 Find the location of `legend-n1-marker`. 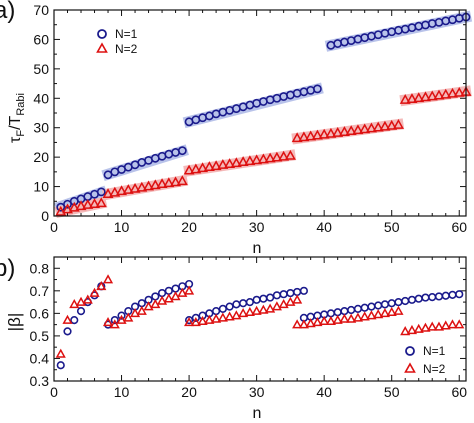

legend-n1-marker is located at coordinates (410, 351).